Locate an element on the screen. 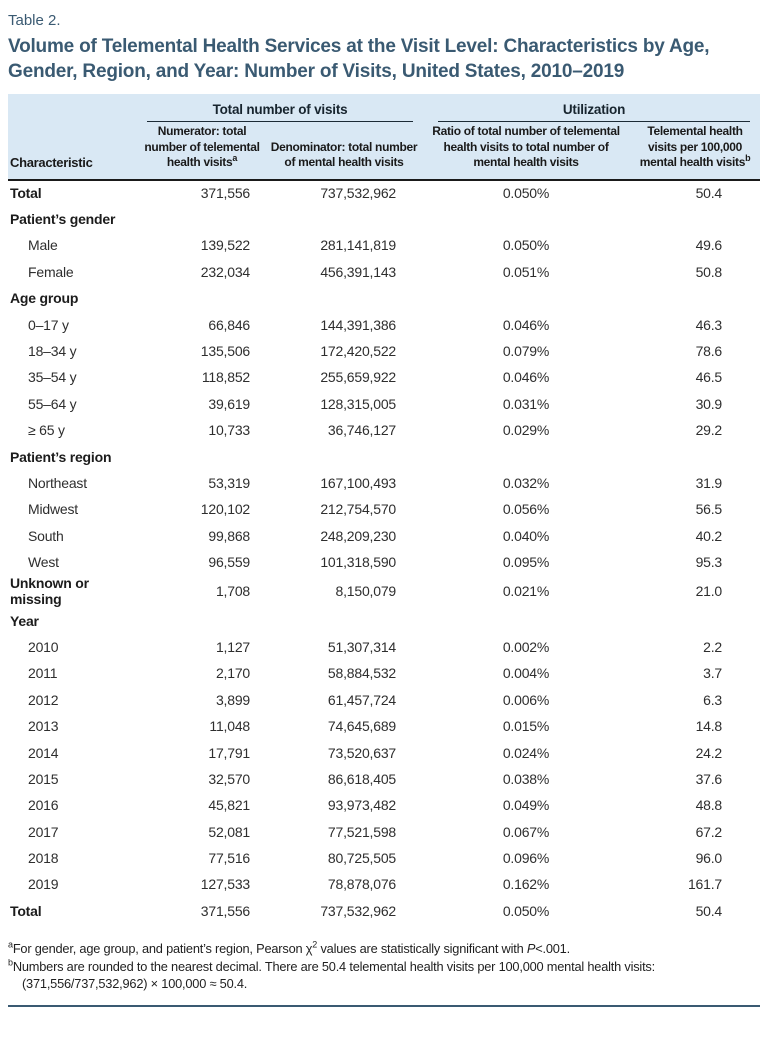 The width and height of the screenshot is (768, 1044). per100k-cell: 50.8 is located at coordinates (709, 271).